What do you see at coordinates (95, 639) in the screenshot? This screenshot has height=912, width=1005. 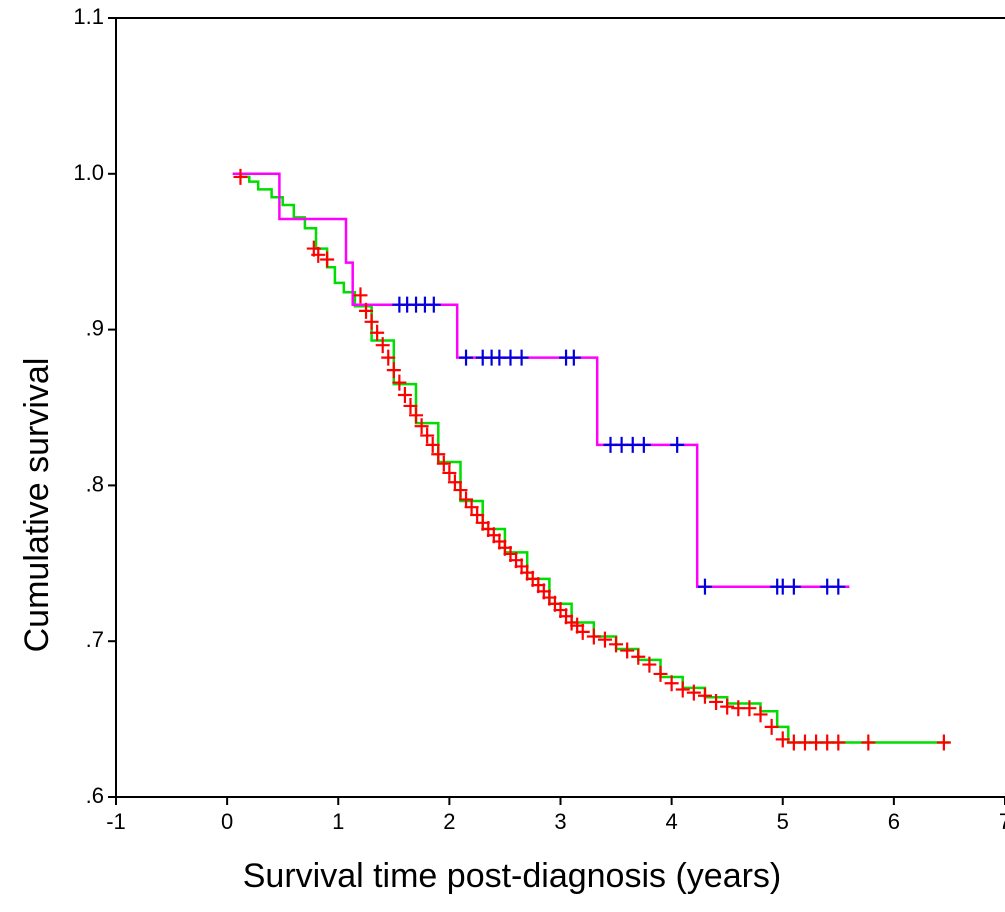 I see `y-tick-label: .7` at bounding box center [95, 639].